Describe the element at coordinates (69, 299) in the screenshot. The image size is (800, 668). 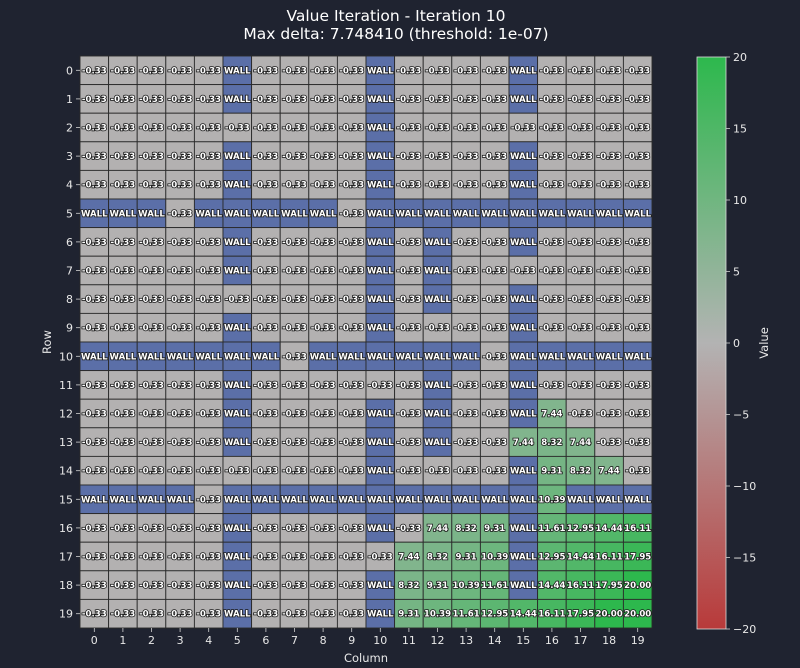
I see `y-tick-label: 8` at that location.